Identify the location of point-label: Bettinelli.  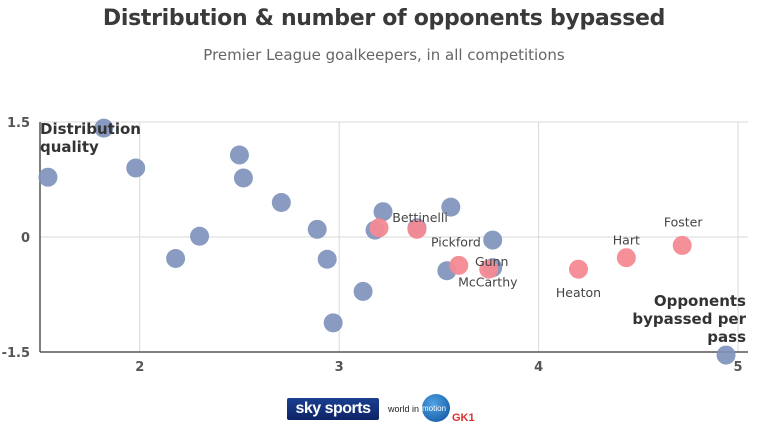
(420, 217).